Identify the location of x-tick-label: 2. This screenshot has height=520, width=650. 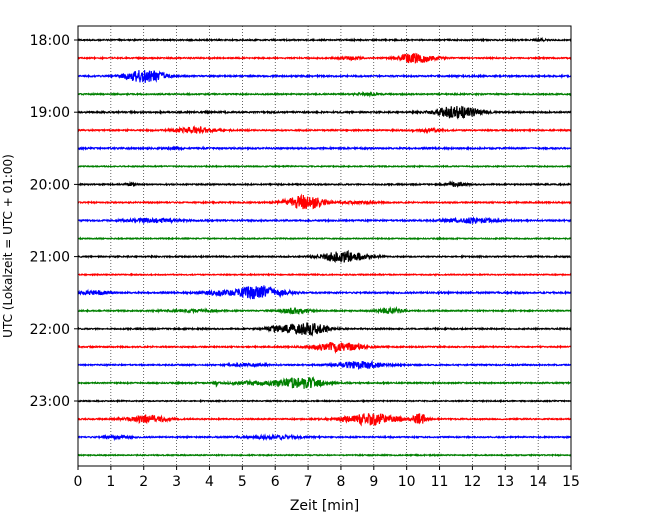
(143, 482).